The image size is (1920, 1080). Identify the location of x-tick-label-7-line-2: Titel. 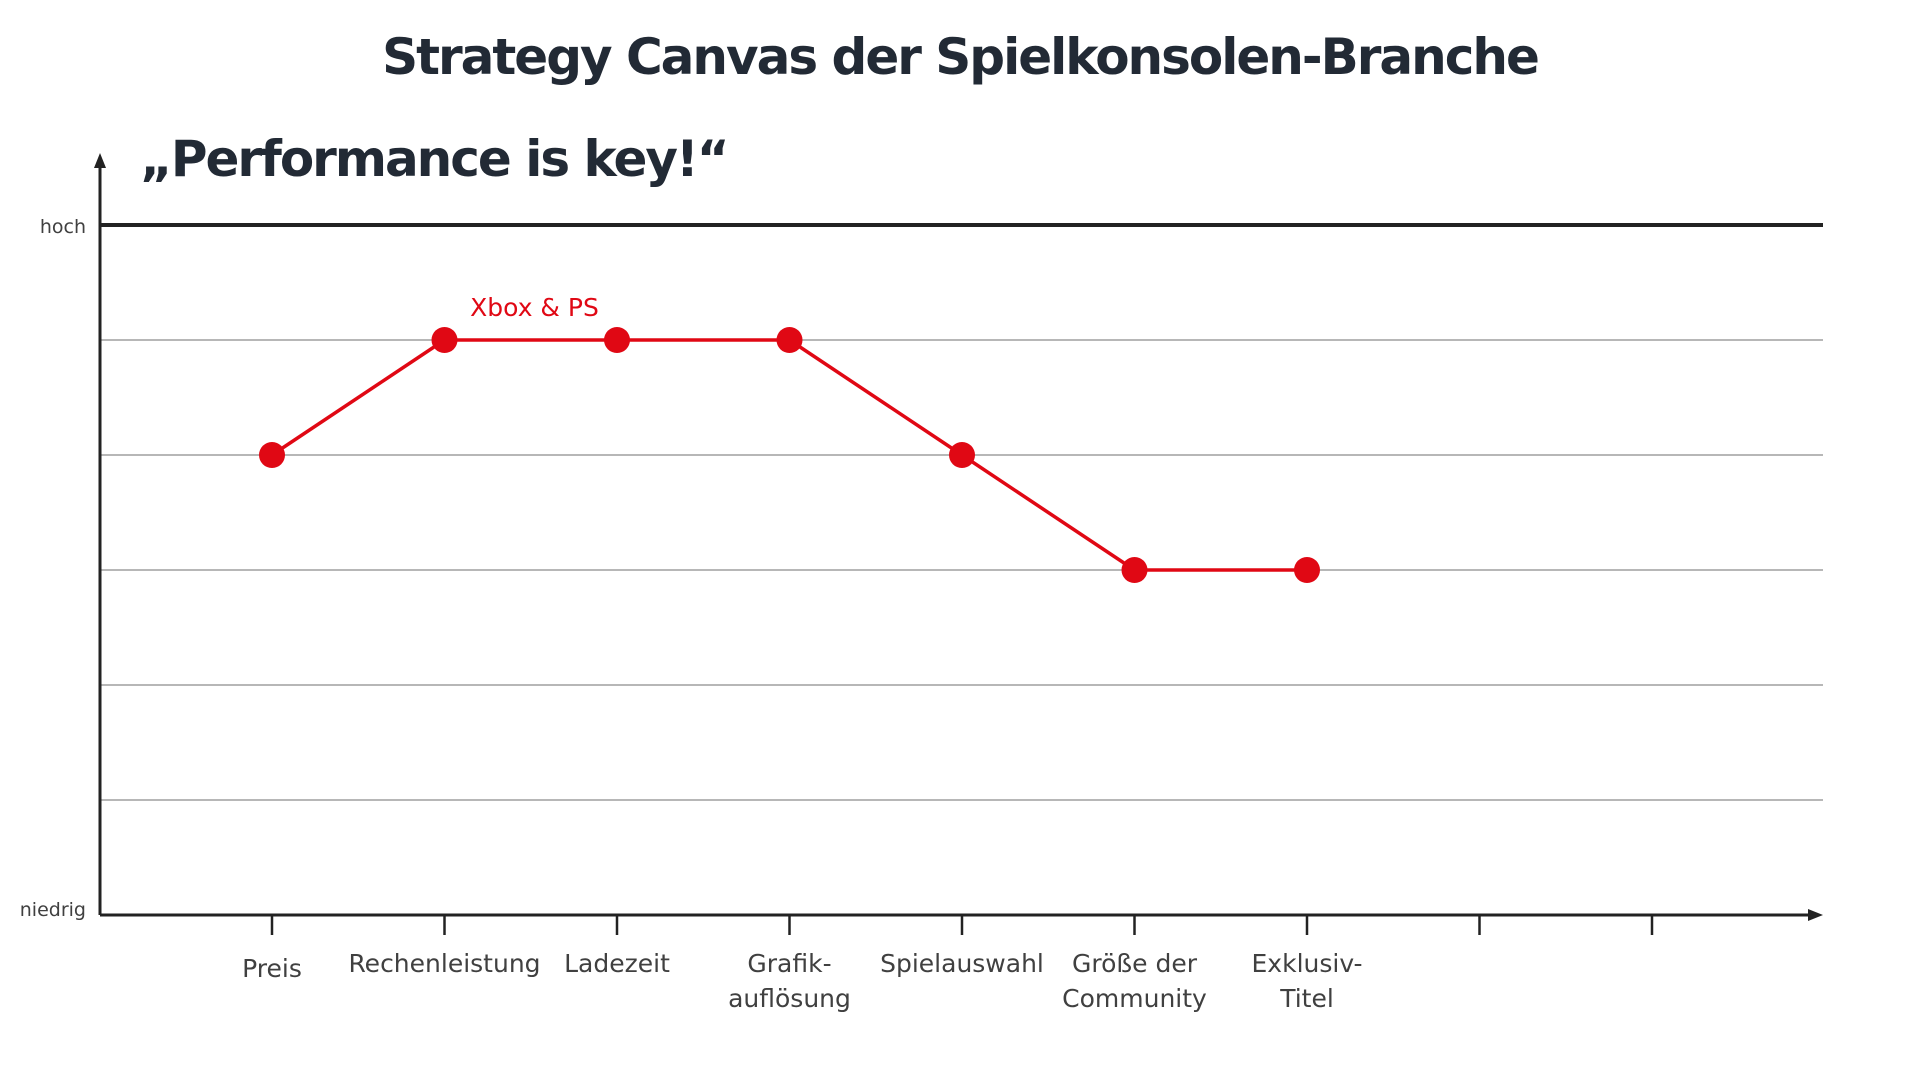
(1306, 998).